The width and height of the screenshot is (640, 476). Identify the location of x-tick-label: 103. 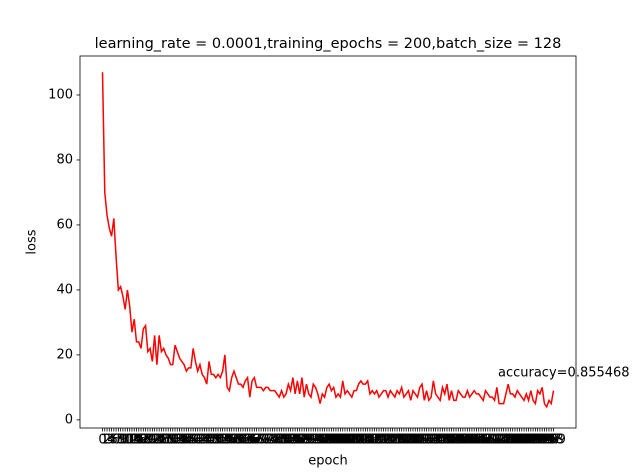
(336, 440).